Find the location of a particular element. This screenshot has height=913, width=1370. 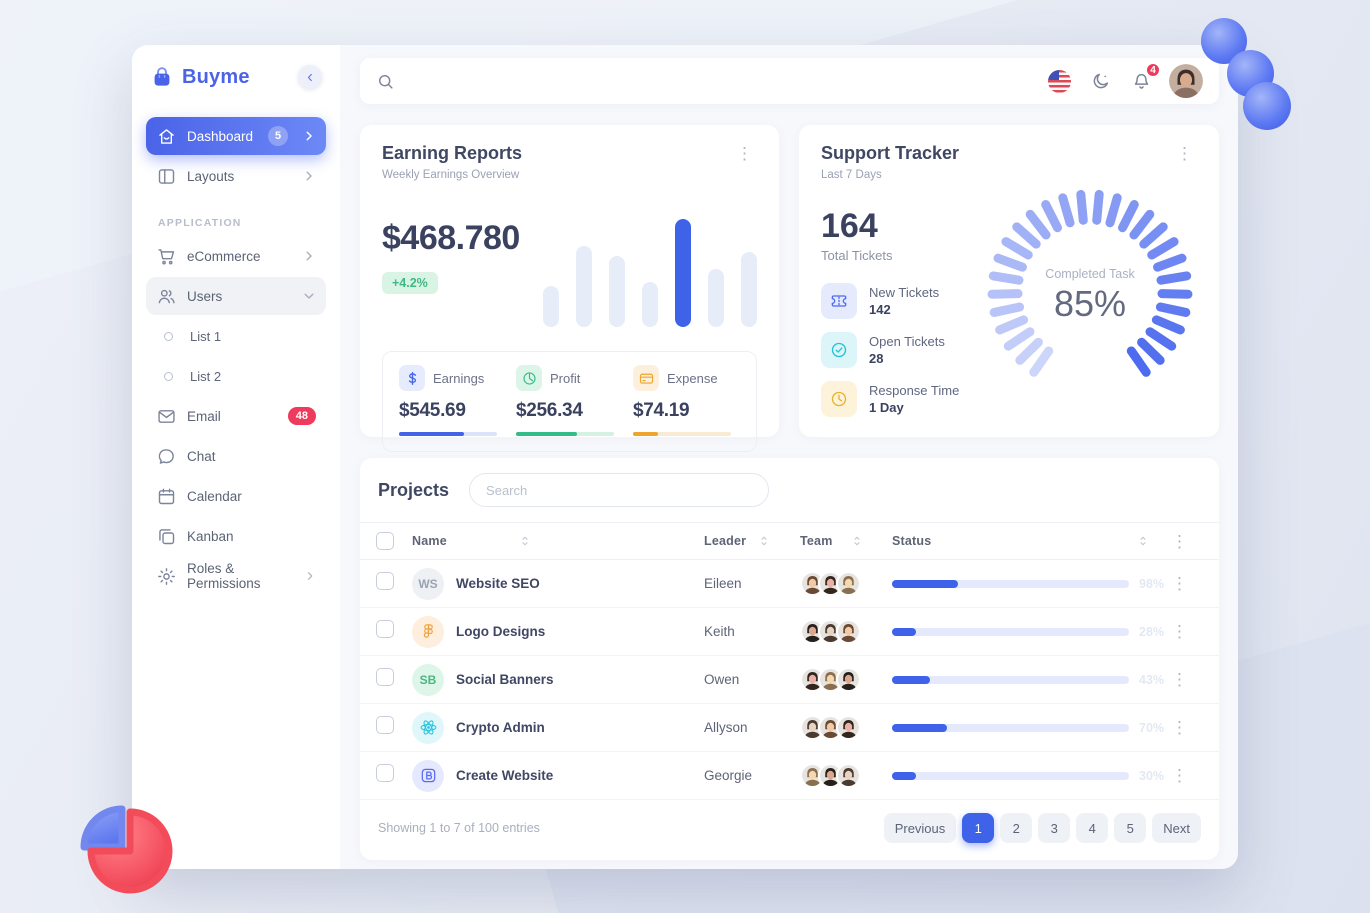

sidebar-collapse-button is located at coordinates (310, 77).